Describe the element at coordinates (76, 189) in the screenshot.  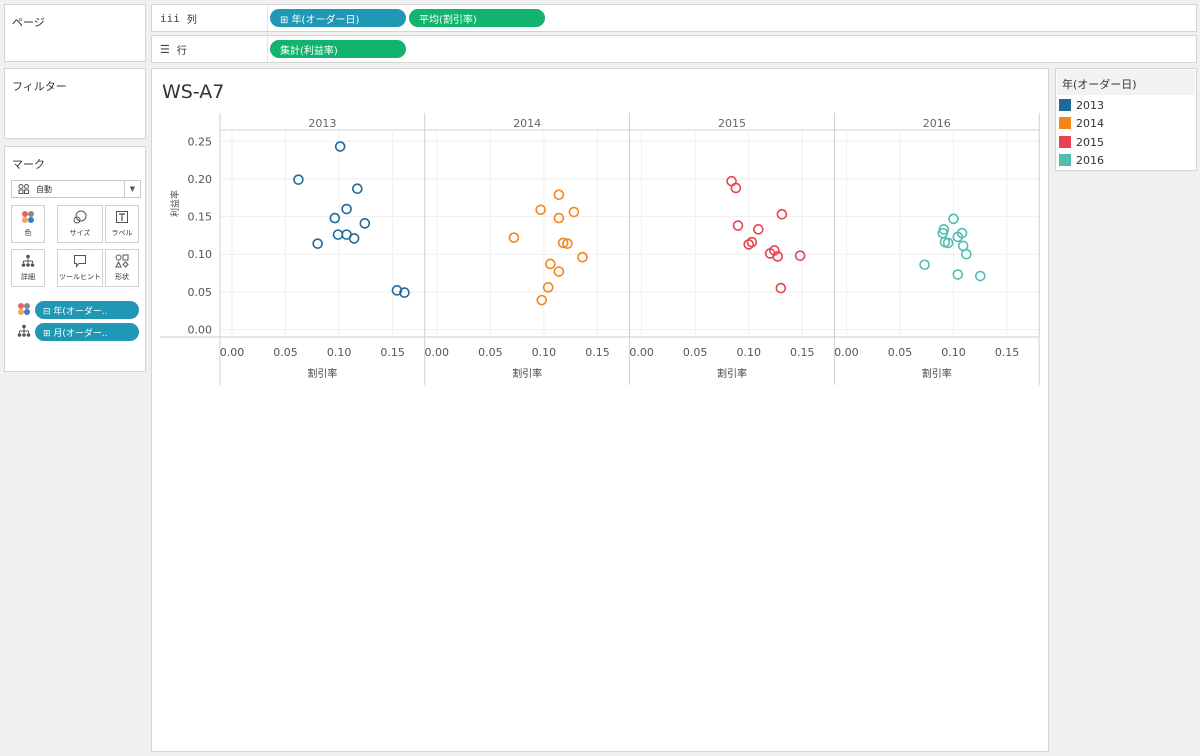
I see `mark-type-dropdown: 自動 ▼` at that location.